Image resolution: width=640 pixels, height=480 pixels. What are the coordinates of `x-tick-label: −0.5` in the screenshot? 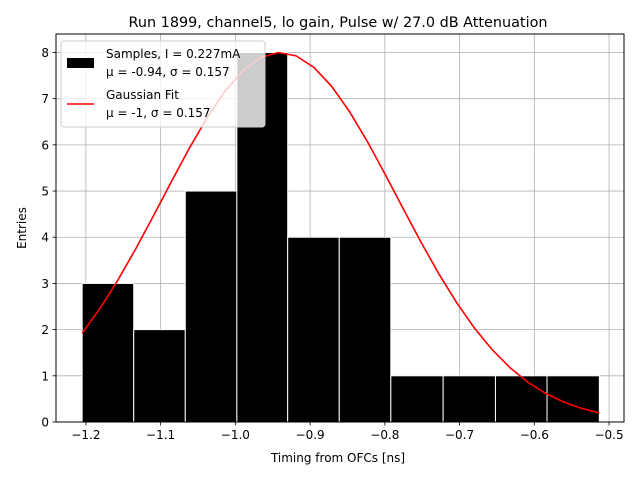 It's located at (608, 435).